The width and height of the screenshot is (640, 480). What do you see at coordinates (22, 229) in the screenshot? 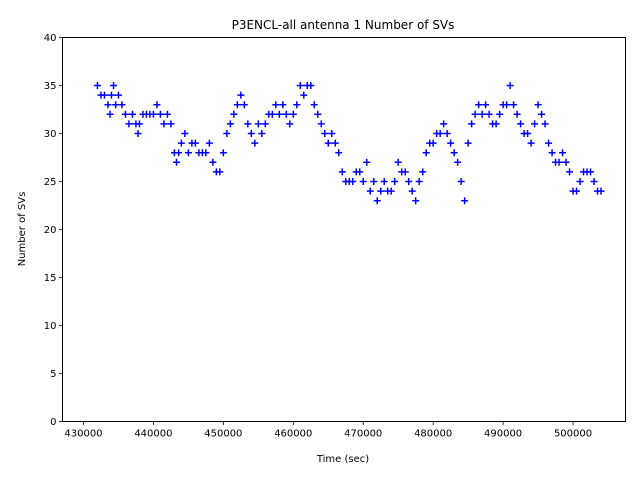
I see `y-axis-label: Number of SVs` at bounding box center [22, 229].